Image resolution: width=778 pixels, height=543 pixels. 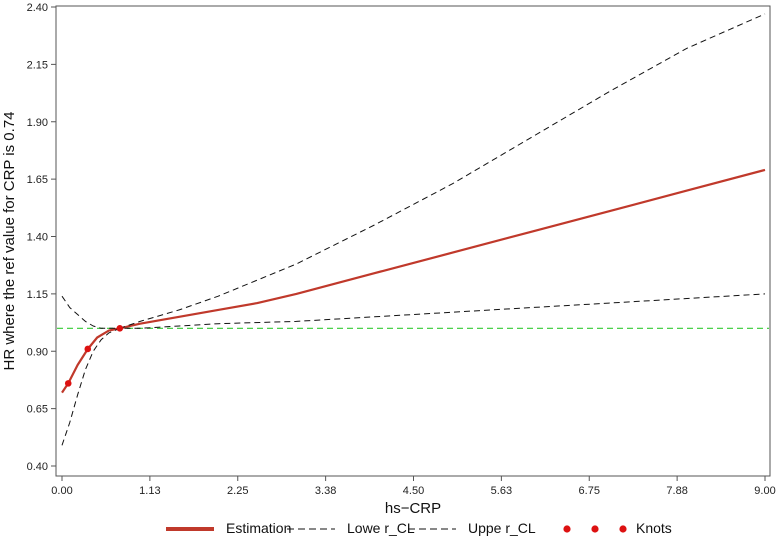 What do you see at coordinates (37, 8) in the screenshot?
I see `y-tick-label: 2.40` at bounding box center [37, 8].